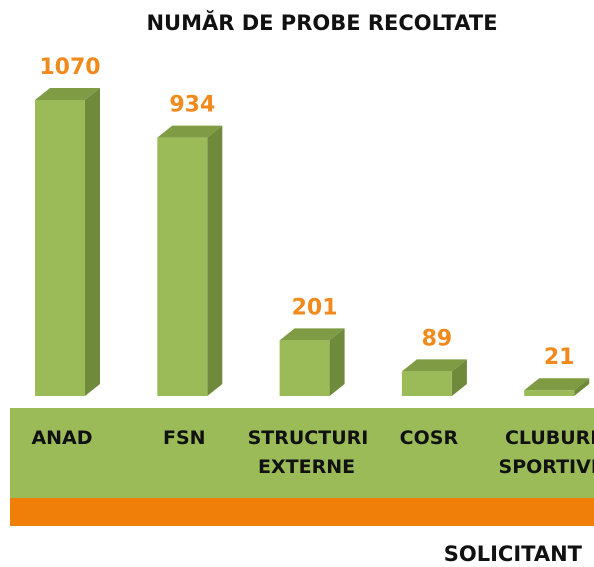 The image size is (594, 567). Describe the element at coordinates (302, 512) in the screenshot. I see `floor-band` at that location.